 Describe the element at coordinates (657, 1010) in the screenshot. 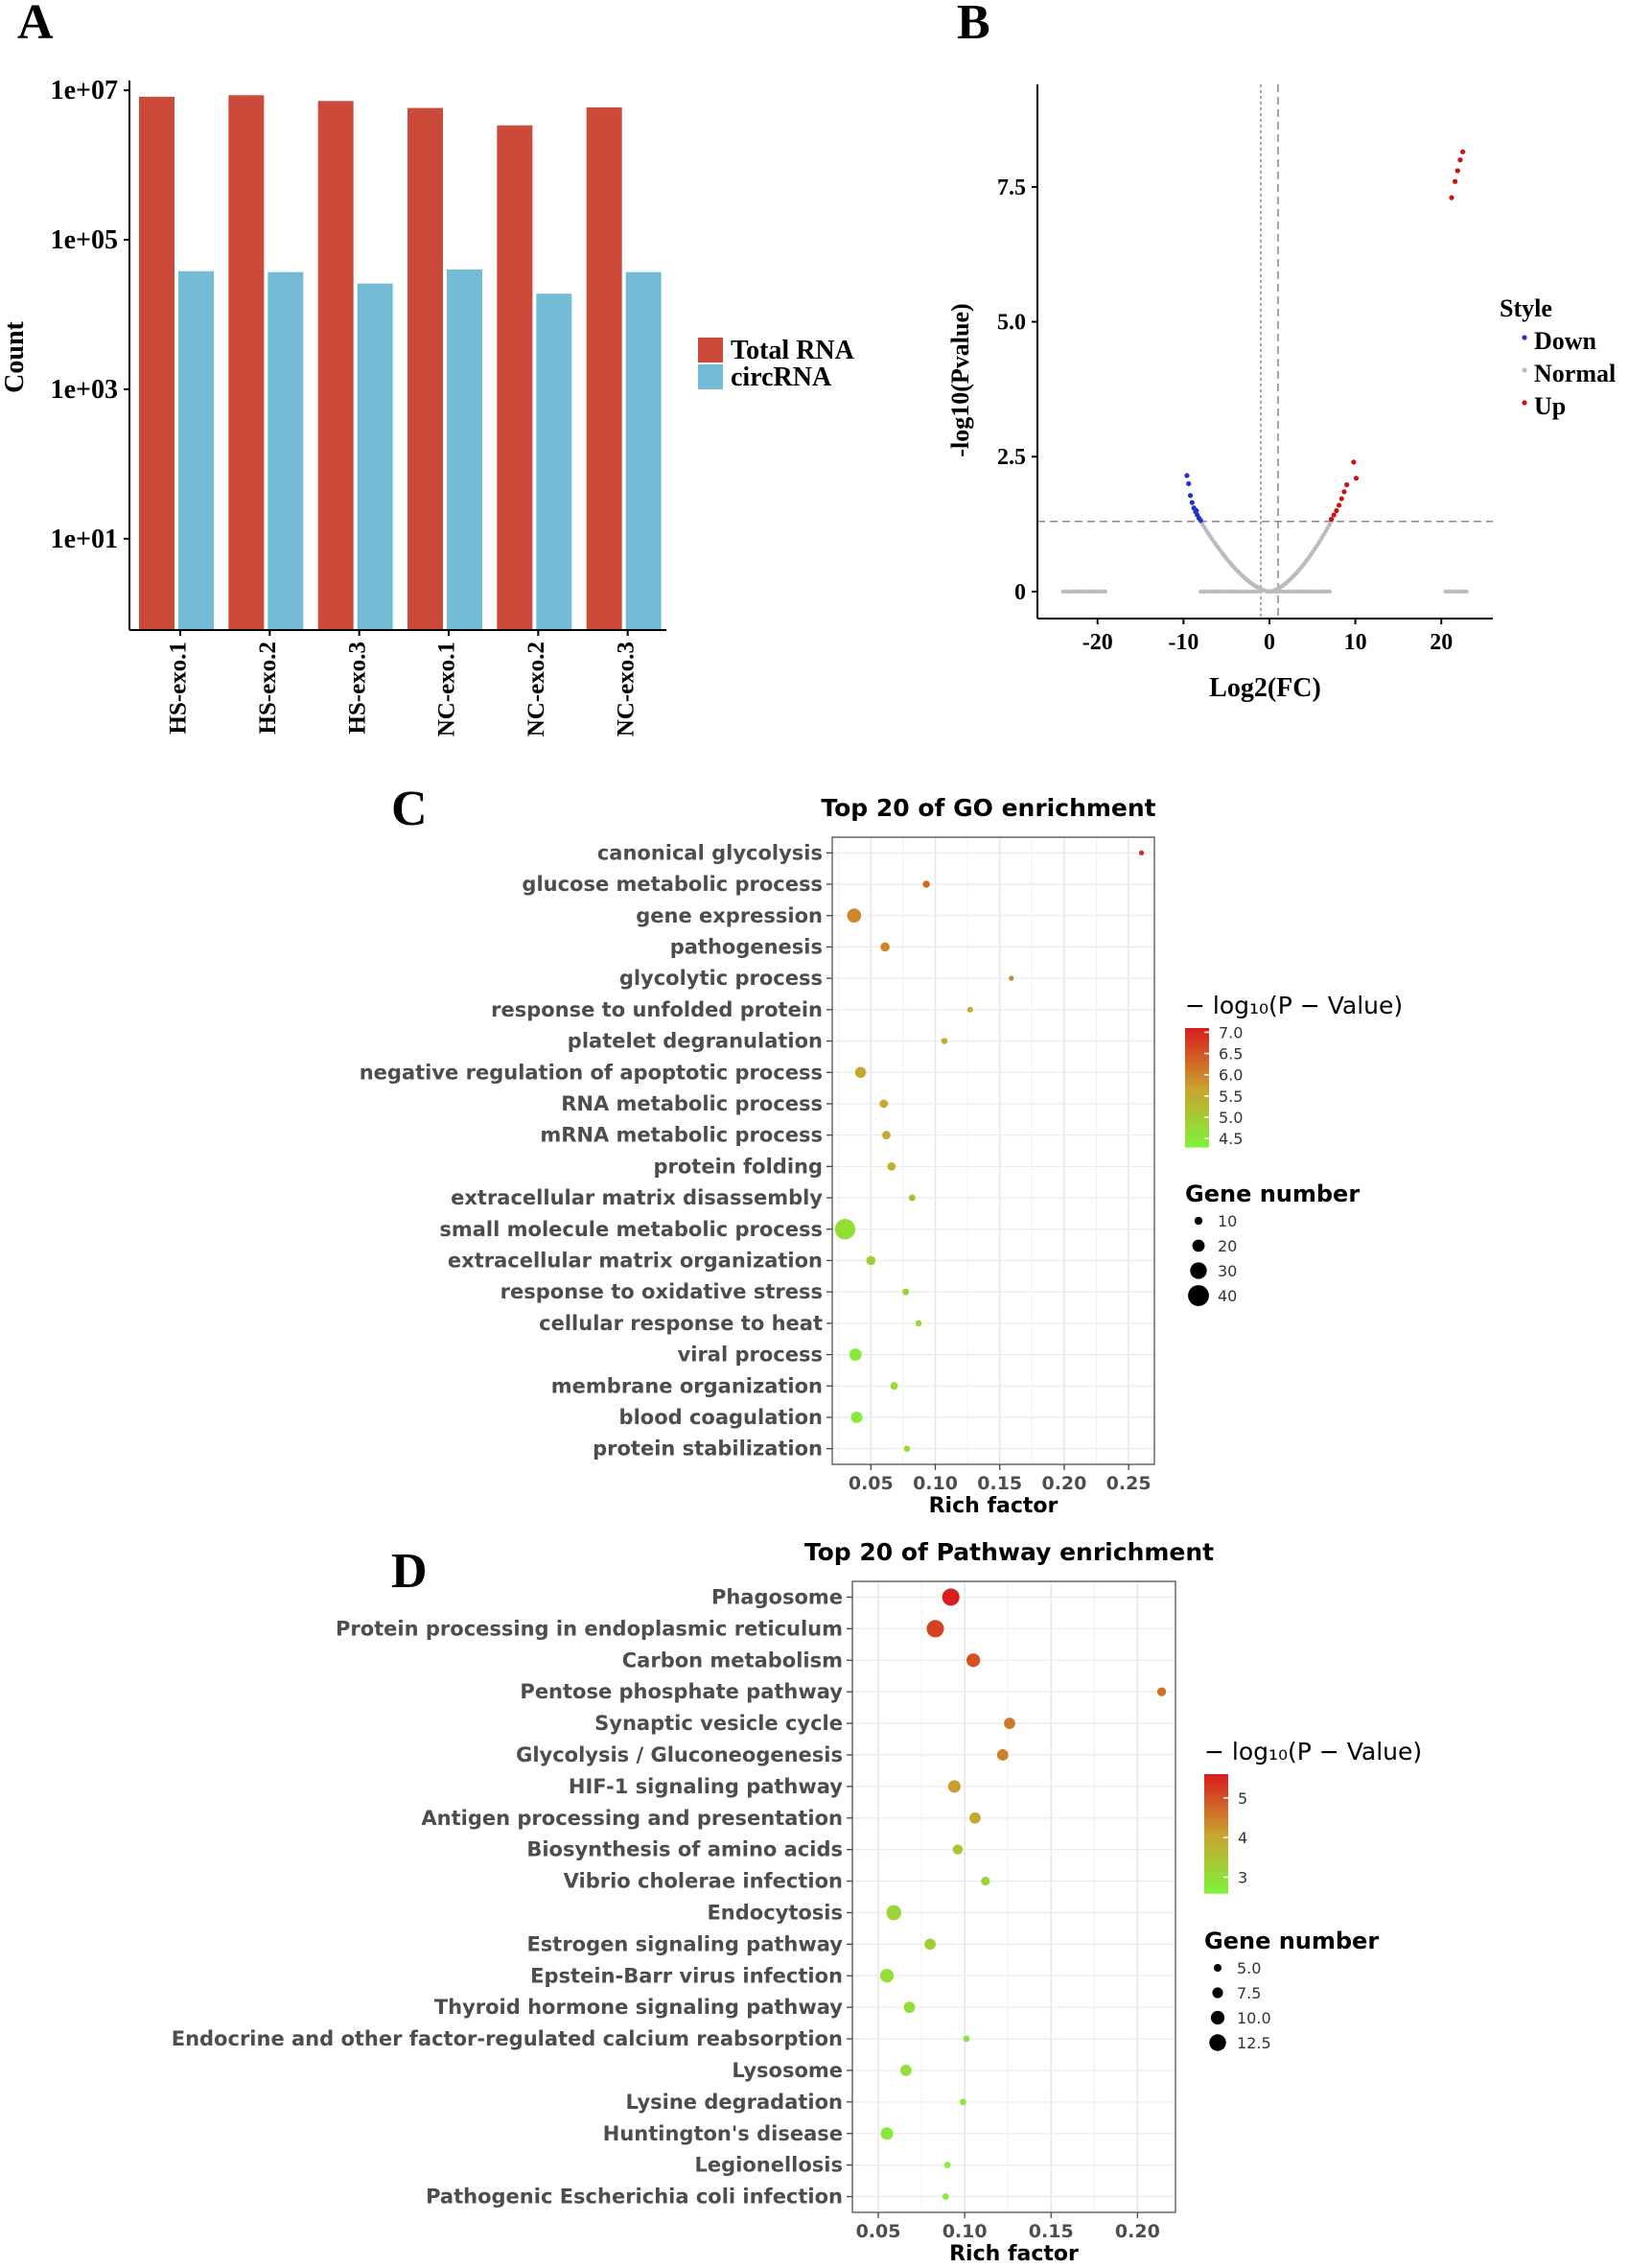

I see `category-label: response to unfolded protein` at that location.